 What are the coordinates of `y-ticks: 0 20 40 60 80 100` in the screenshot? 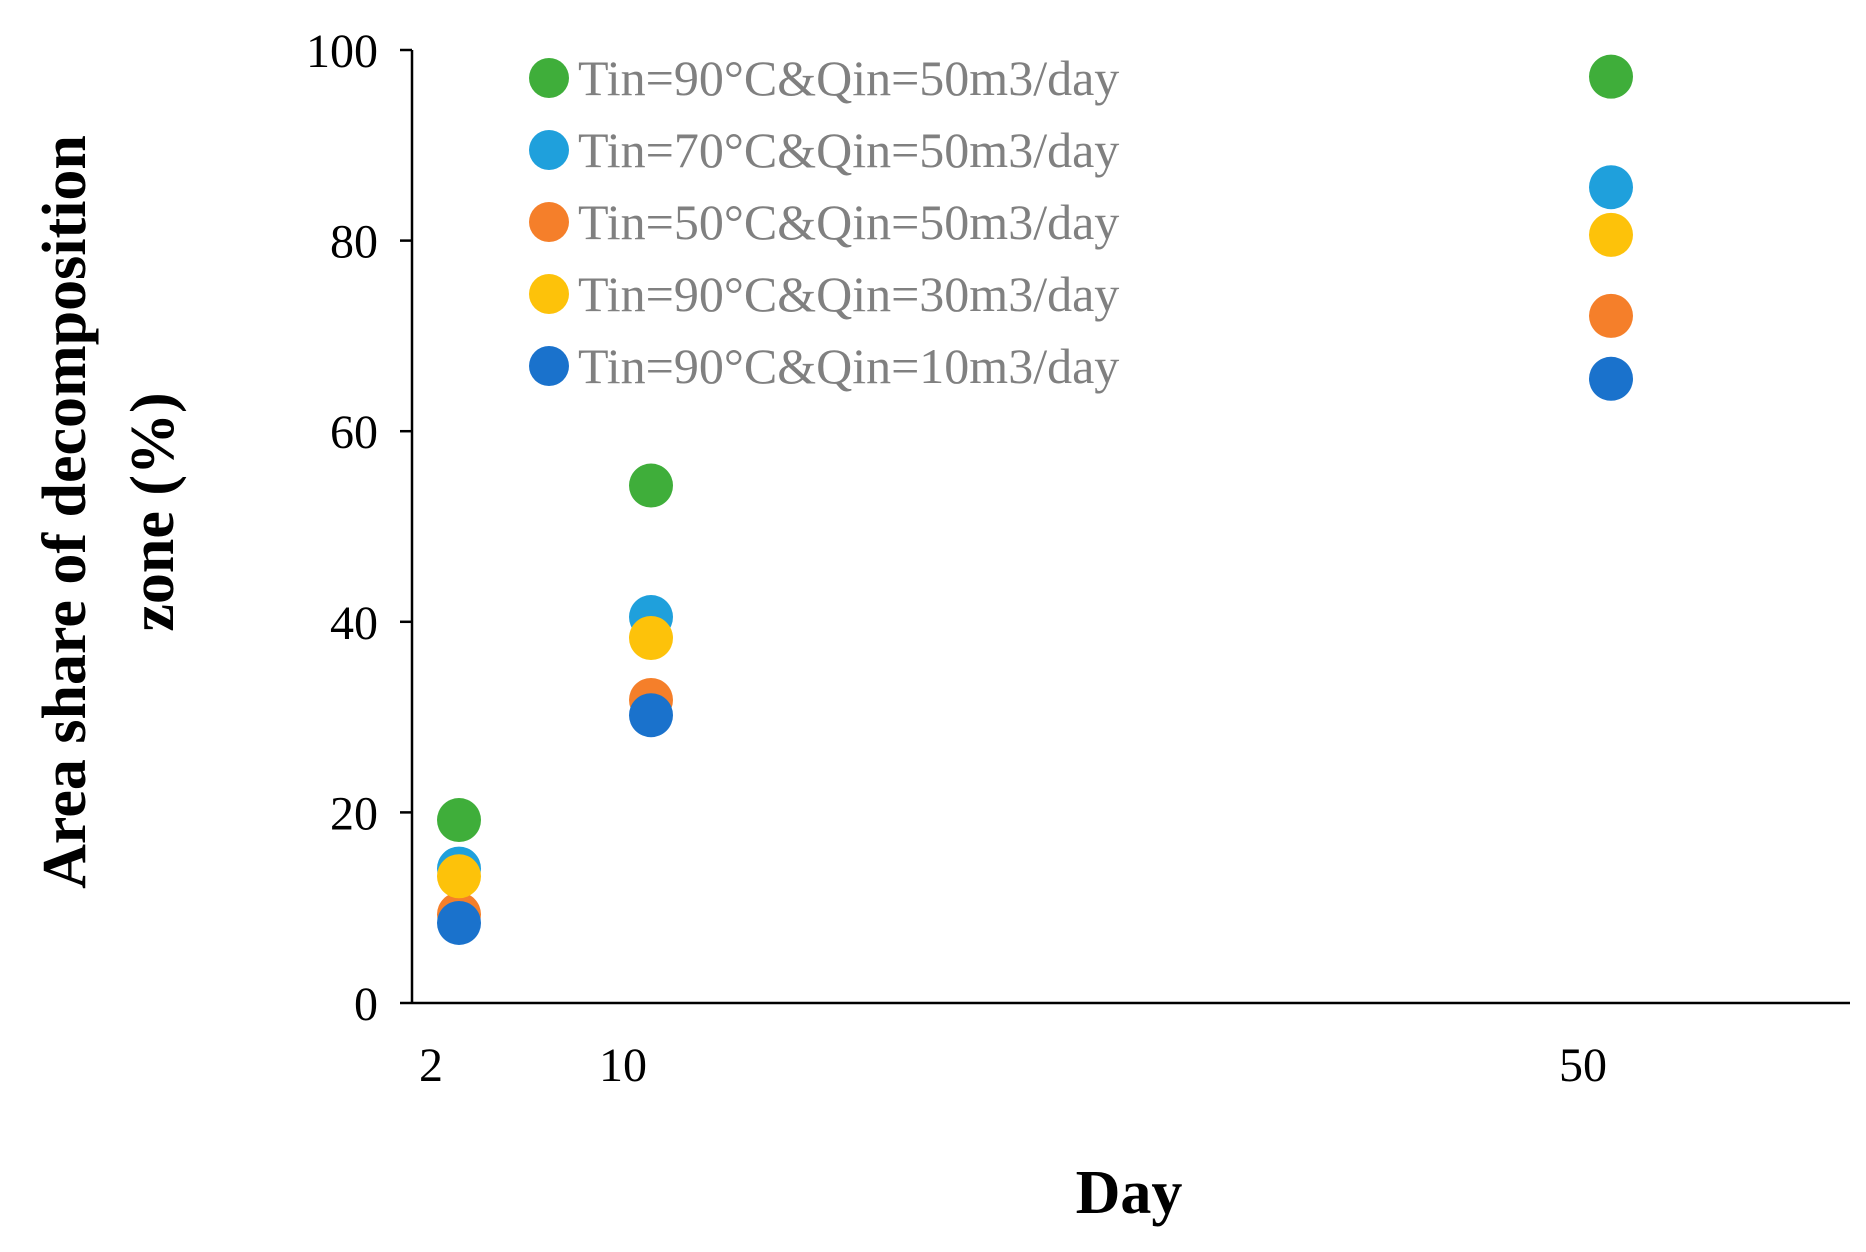 It's located at (359, 528).